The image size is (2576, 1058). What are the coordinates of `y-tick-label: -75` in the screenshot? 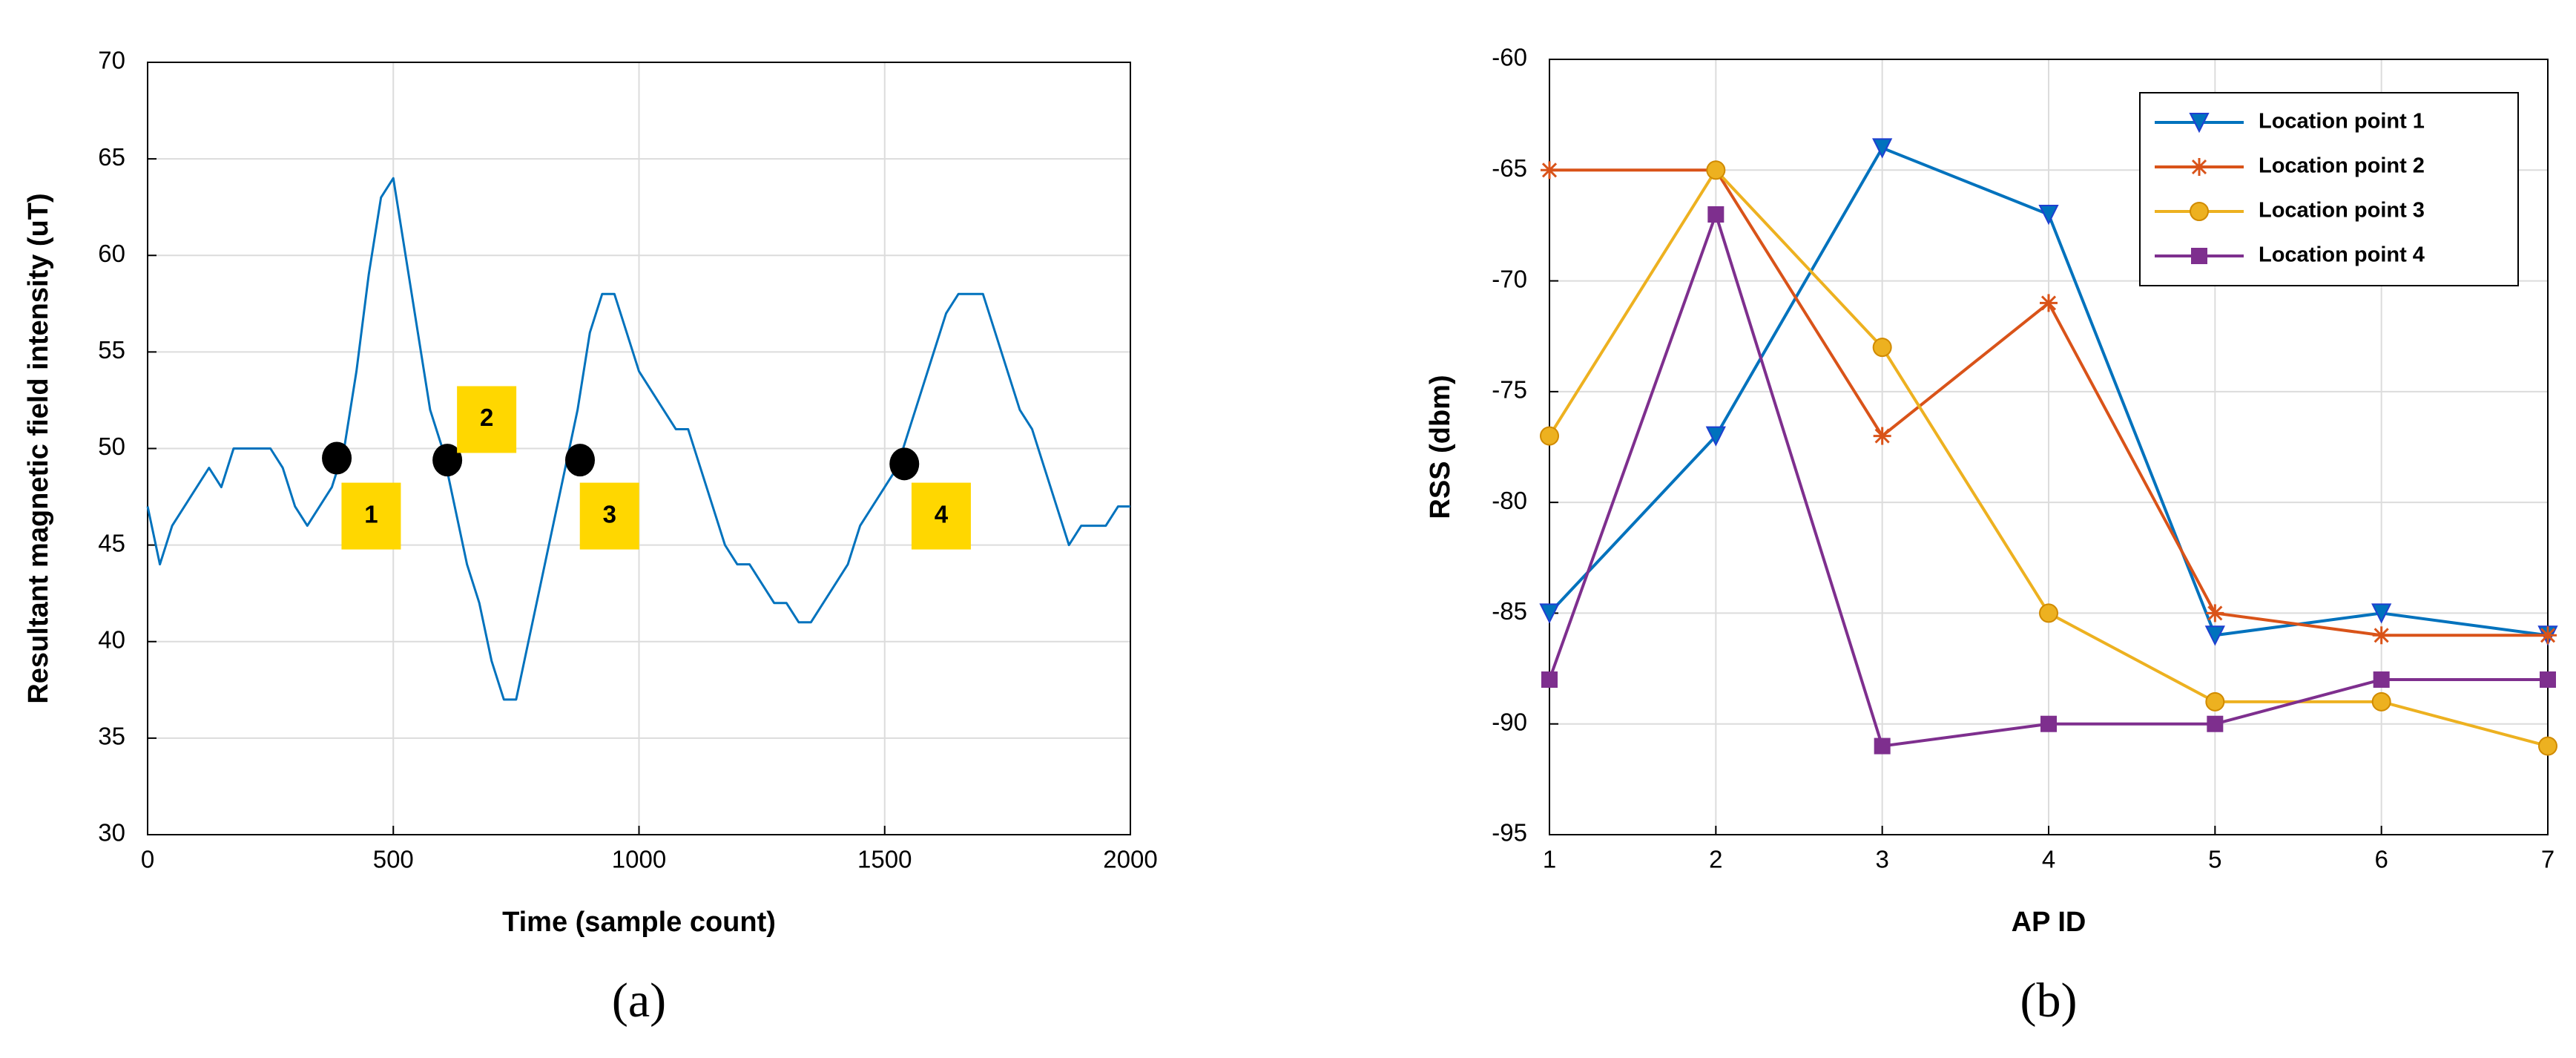 It's located at (1510, 390).